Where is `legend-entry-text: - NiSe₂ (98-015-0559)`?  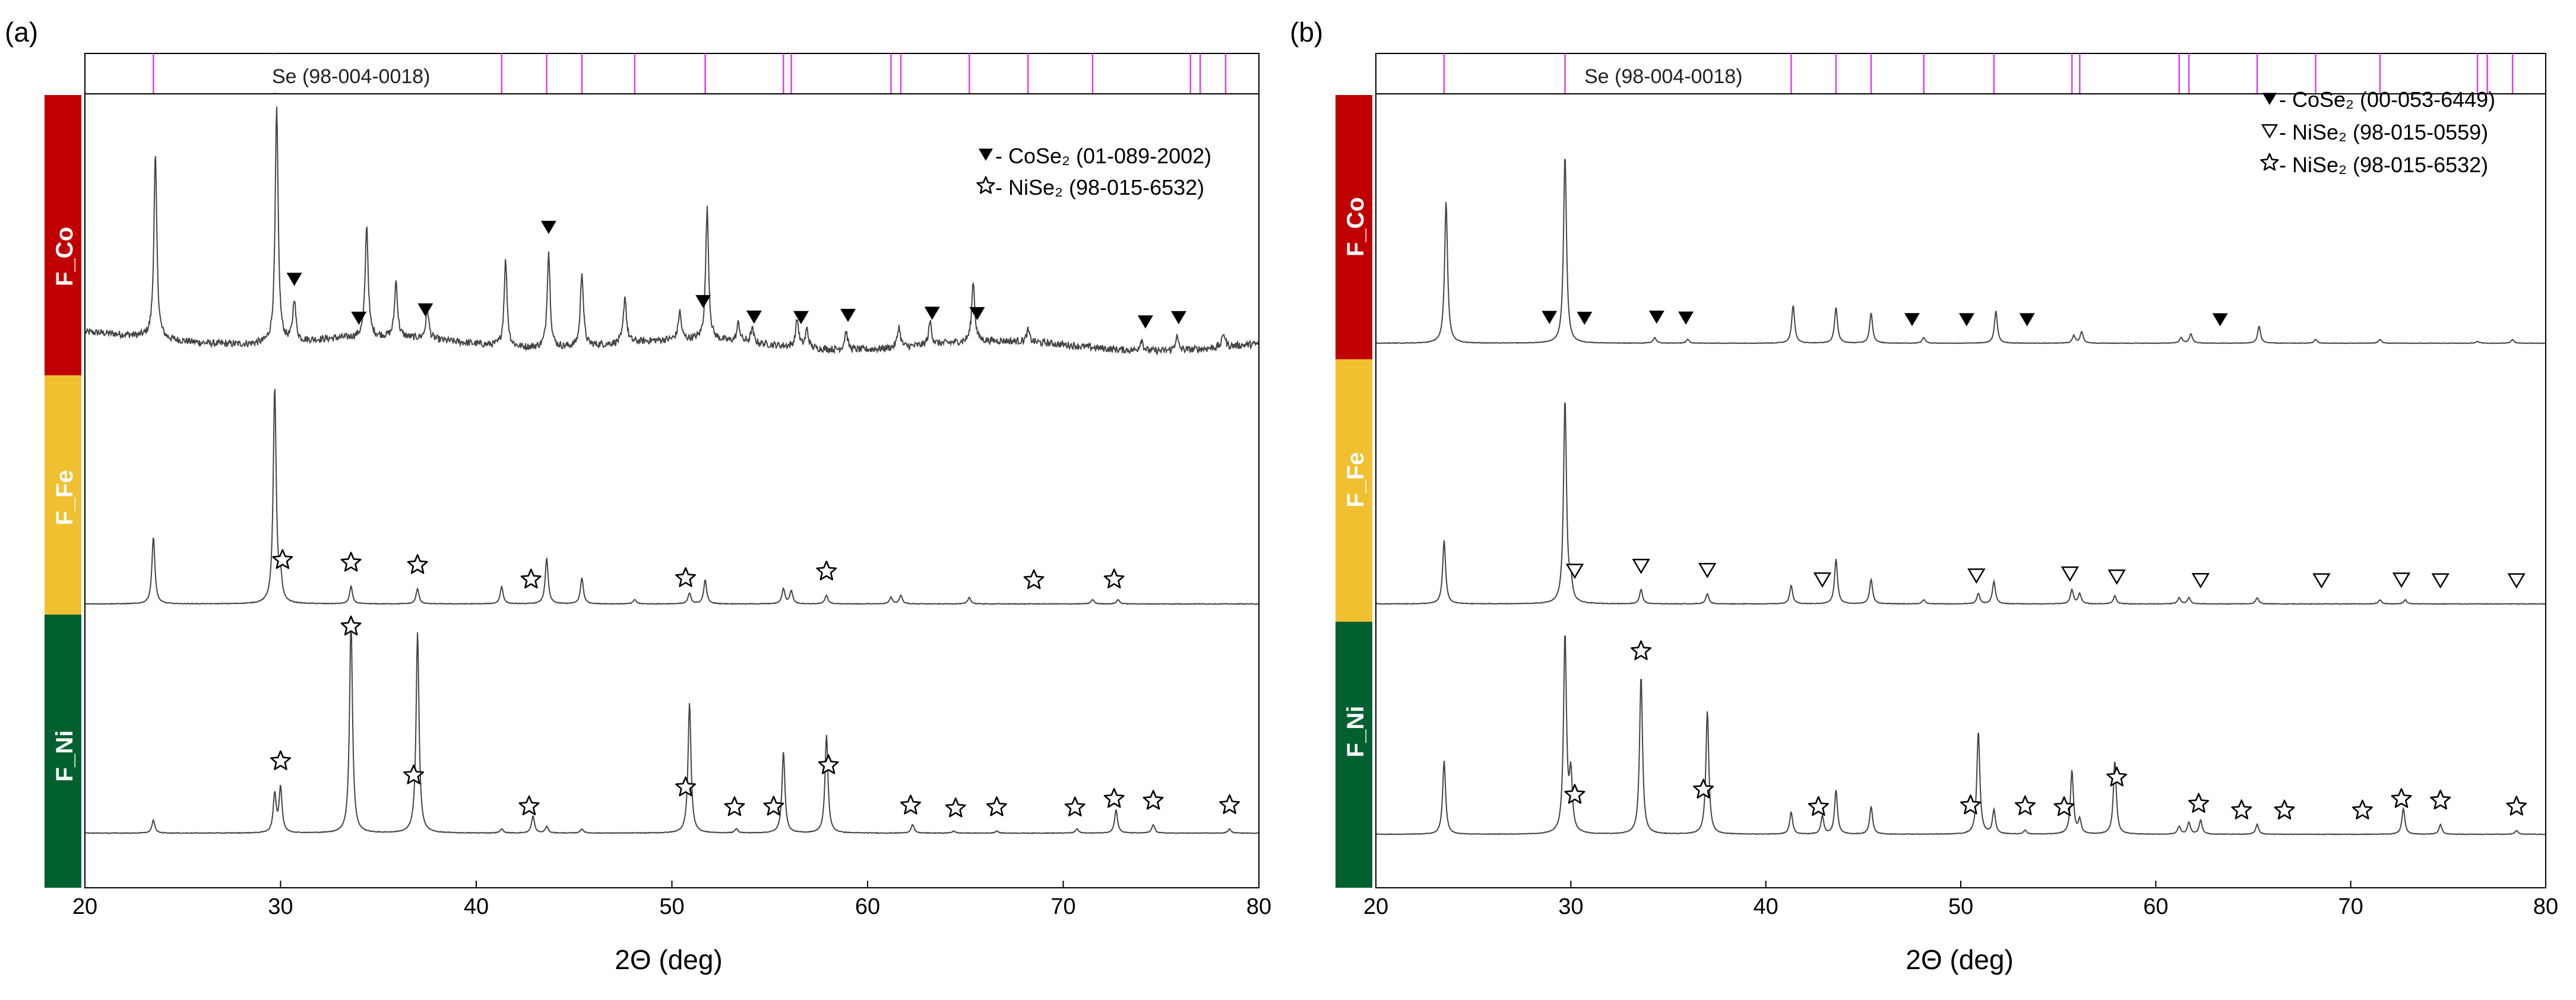
legend-entry-text: - NiSe₂ (98-015-0559) is located at coordinates (2383, 132).